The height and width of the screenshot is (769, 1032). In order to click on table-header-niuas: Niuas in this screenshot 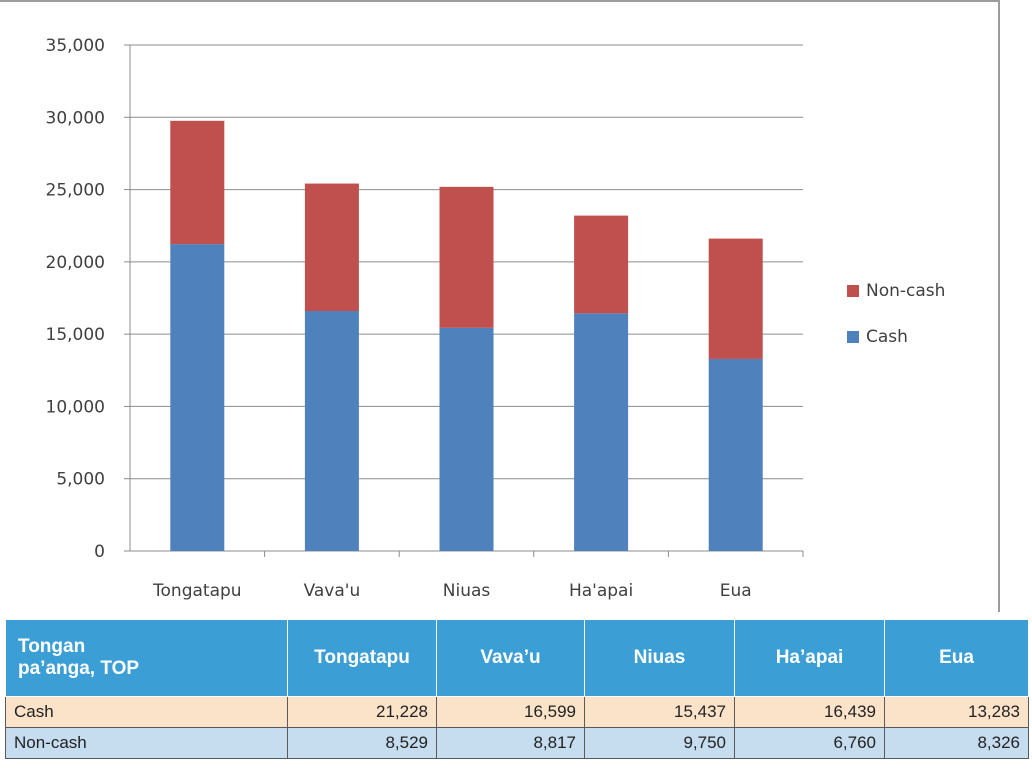, I will do `click(659, 658)`.